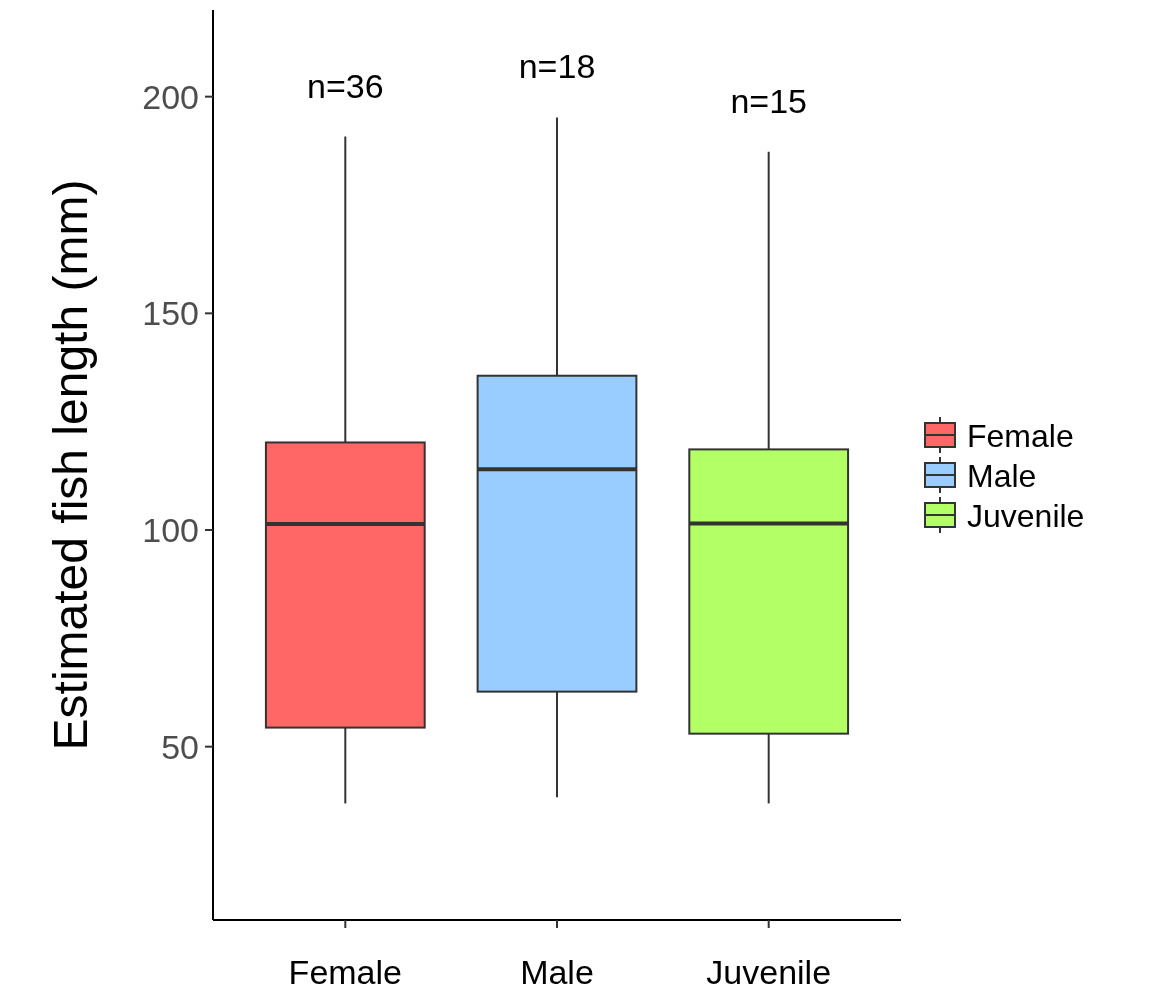  Describe the element at coordinates (345, 85) in the screenshot. I see `annotation: n=36` at that location.